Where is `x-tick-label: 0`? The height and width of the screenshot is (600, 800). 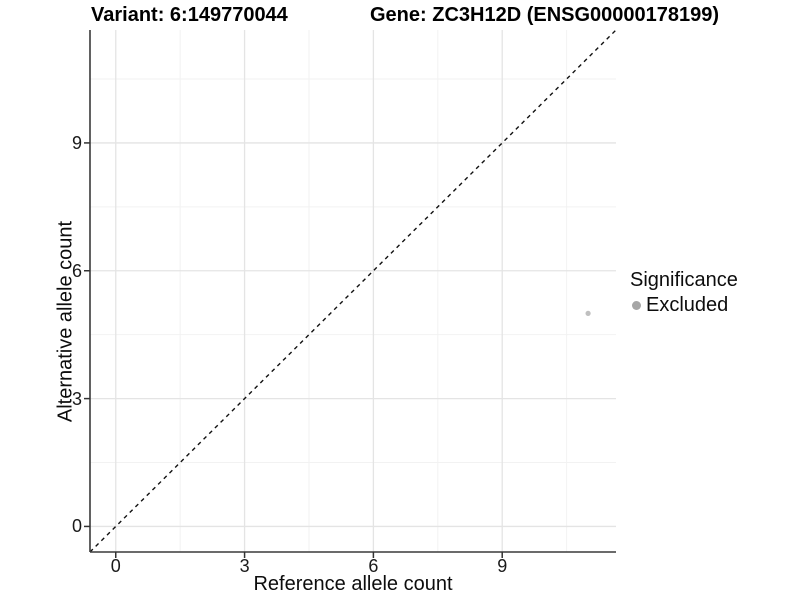
x-tick-label: 0 is located at coordinates (115, 566).